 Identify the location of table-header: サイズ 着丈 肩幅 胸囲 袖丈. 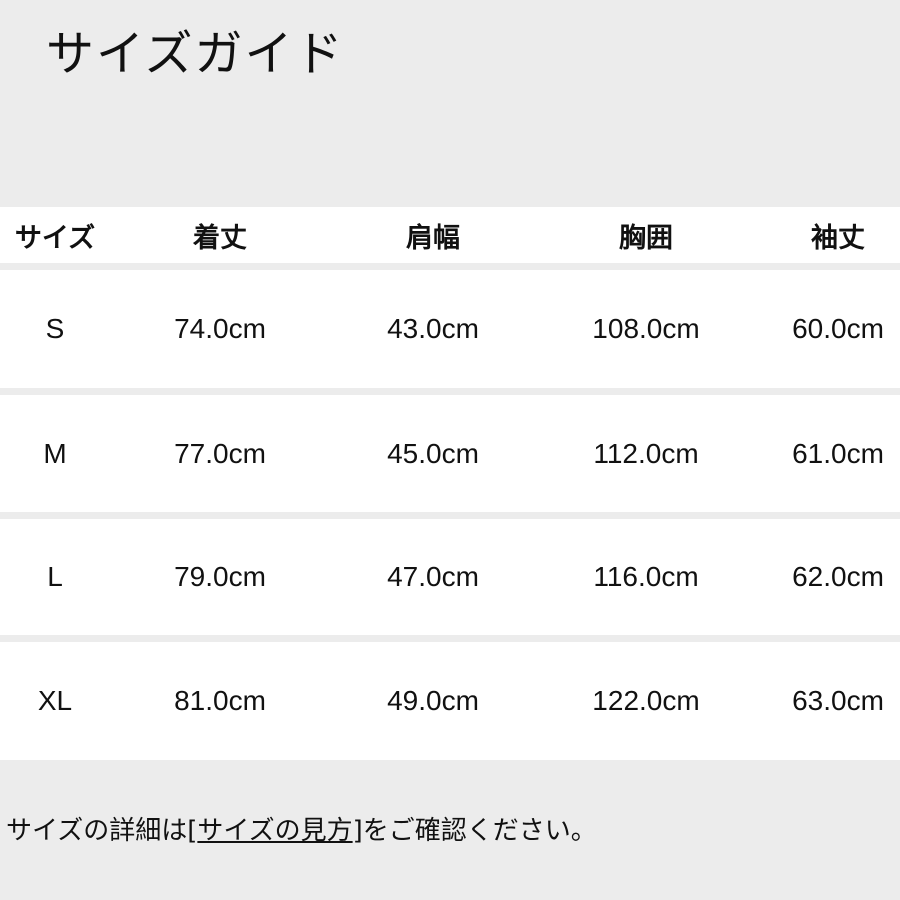
(450, 235).